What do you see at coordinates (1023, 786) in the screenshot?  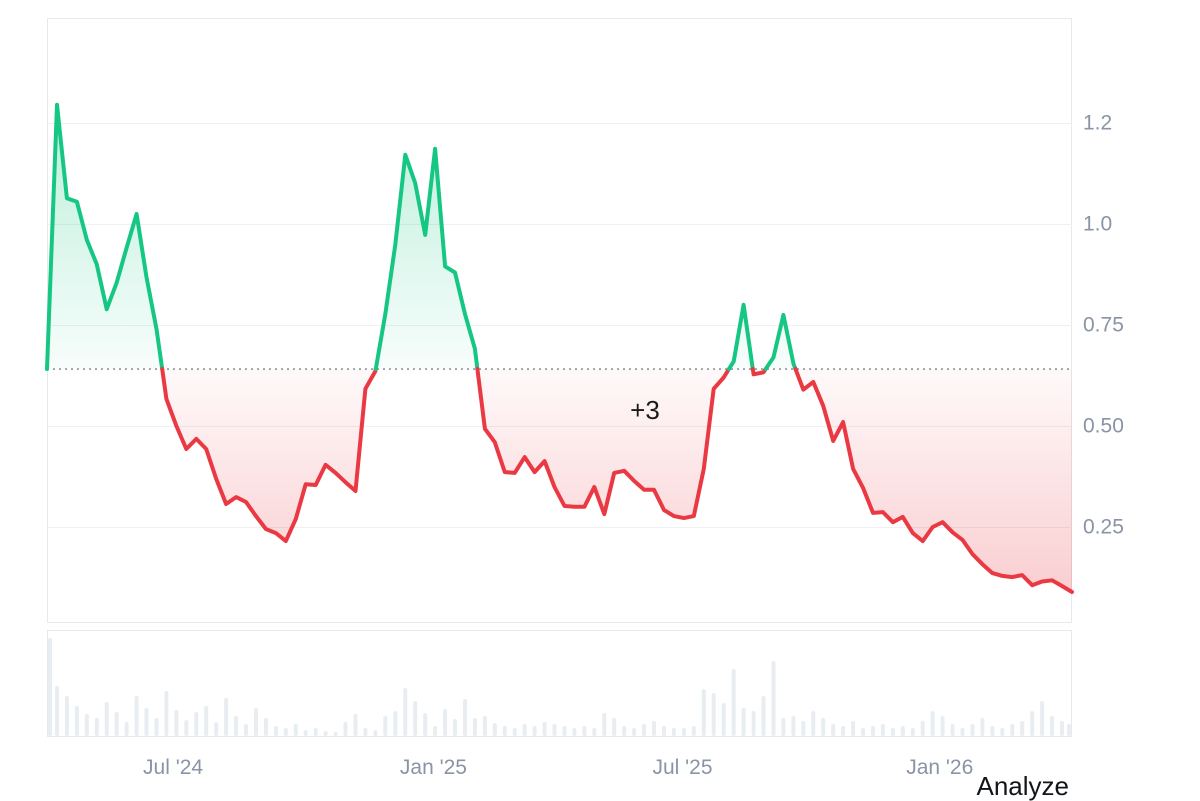 I see `analyze-button: Analyze` at bounding box center [1023, 786].